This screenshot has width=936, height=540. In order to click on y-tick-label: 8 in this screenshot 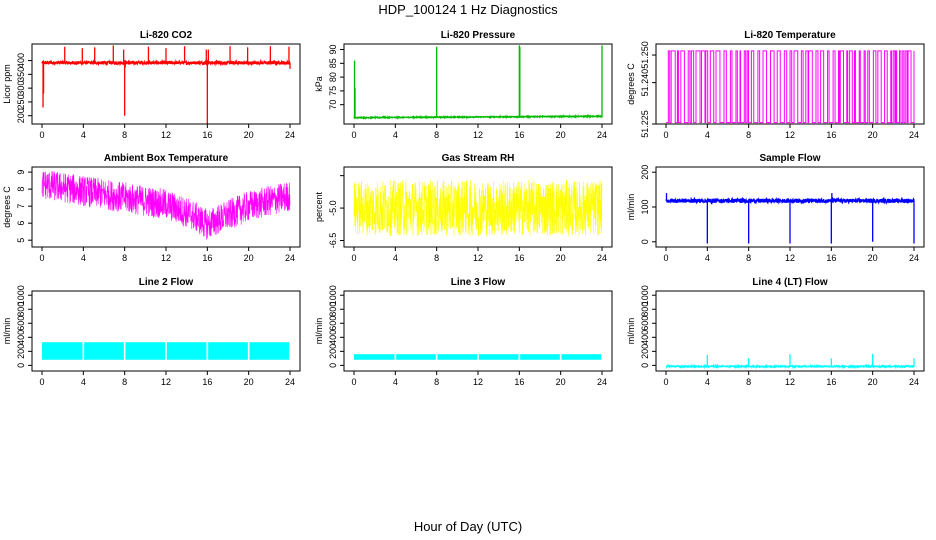, I will do `click(21, 189)`.